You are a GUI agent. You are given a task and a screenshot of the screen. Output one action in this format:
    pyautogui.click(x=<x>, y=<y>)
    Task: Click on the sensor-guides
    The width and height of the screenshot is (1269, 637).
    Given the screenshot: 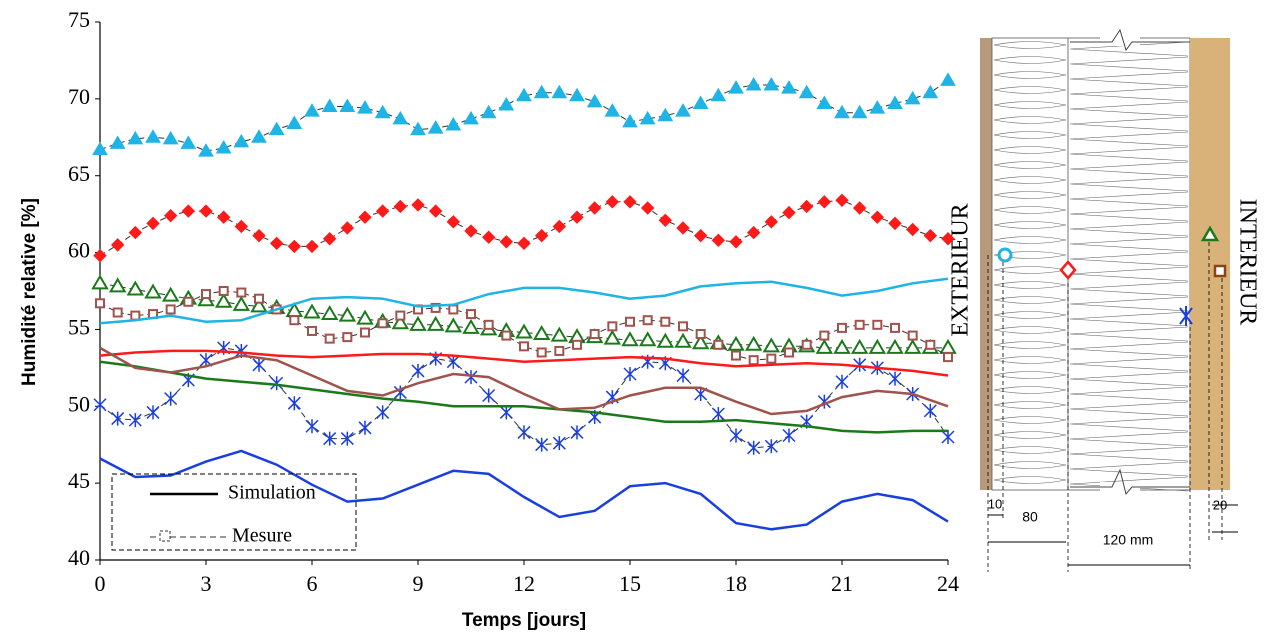 What is the action you would take?
    pyautogui.click(x=1105, y=407)
    